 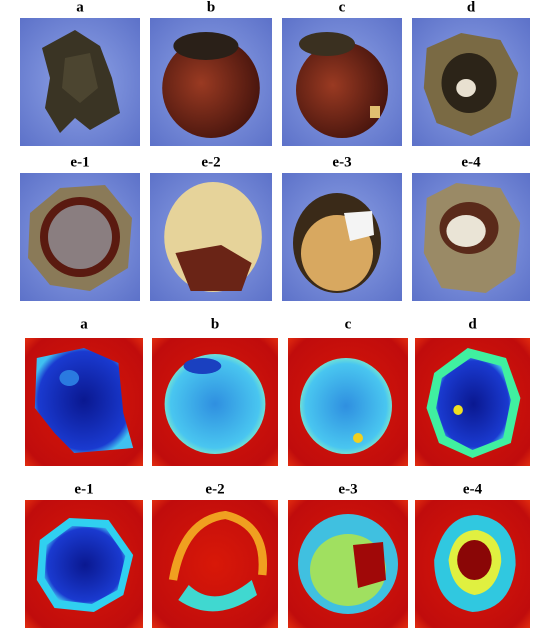 What do you see at coordinates (472, 324) in the screenshot?
I see `heatmap-label: d` at bounding box center [472, 324].